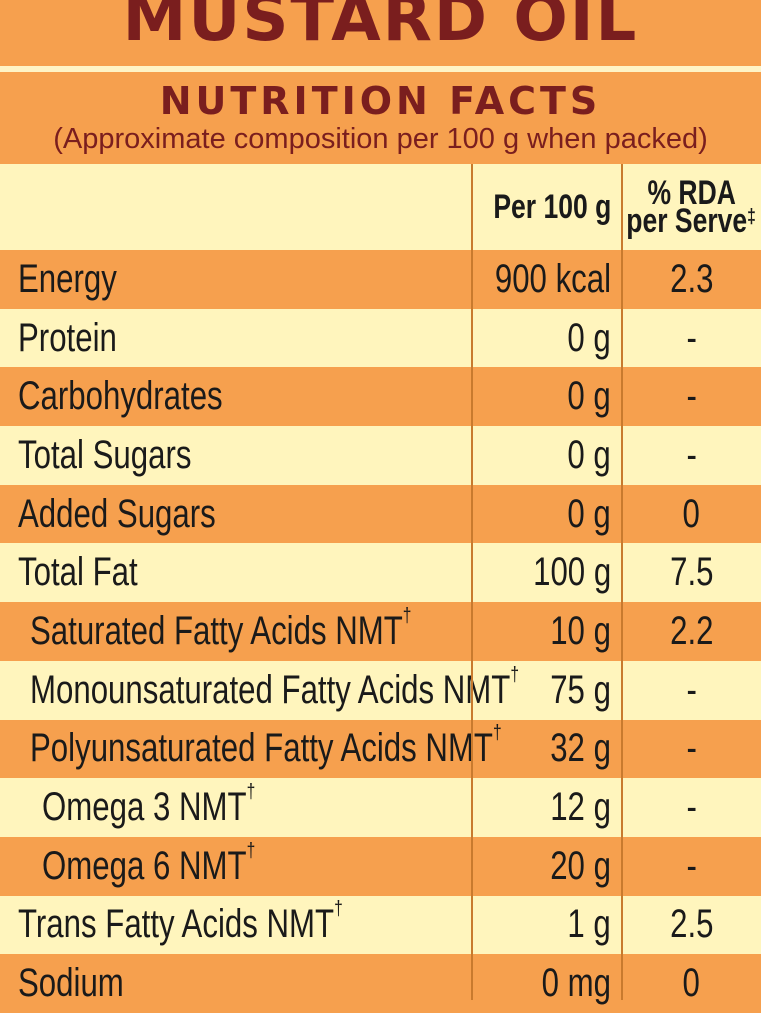  What do you see at coordinates (380, 207) in the screenshot?
I see `table-header-row: Per 100 g % RDA per Serve‡` at bounding box center [380, 207].